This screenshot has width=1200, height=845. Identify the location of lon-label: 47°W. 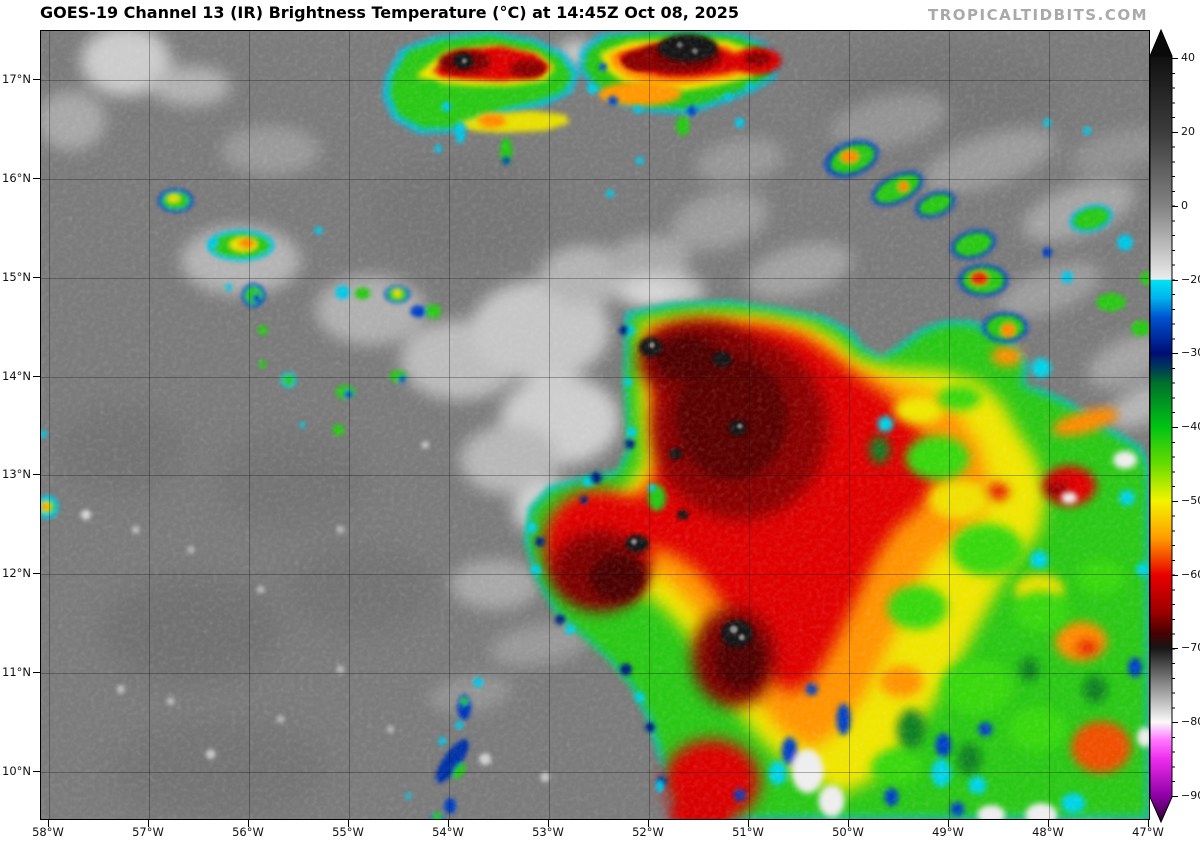
(1148, 832).